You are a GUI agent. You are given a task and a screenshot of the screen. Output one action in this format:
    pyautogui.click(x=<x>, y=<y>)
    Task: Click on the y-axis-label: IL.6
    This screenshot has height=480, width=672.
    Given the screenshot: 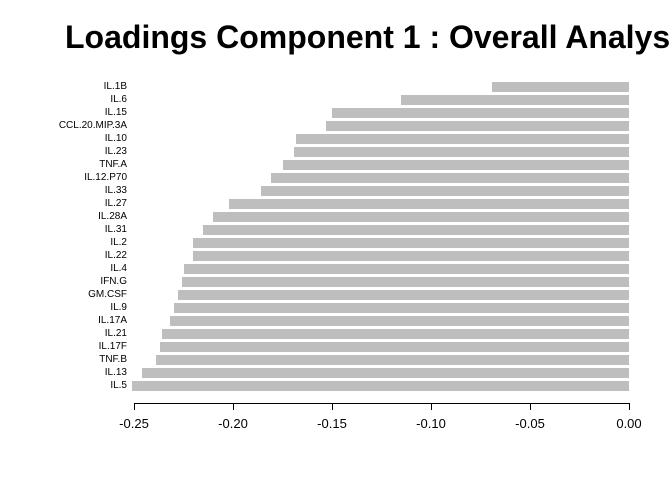 What is the action you would take?
    pyautogui.click(x=118, y=99)
    